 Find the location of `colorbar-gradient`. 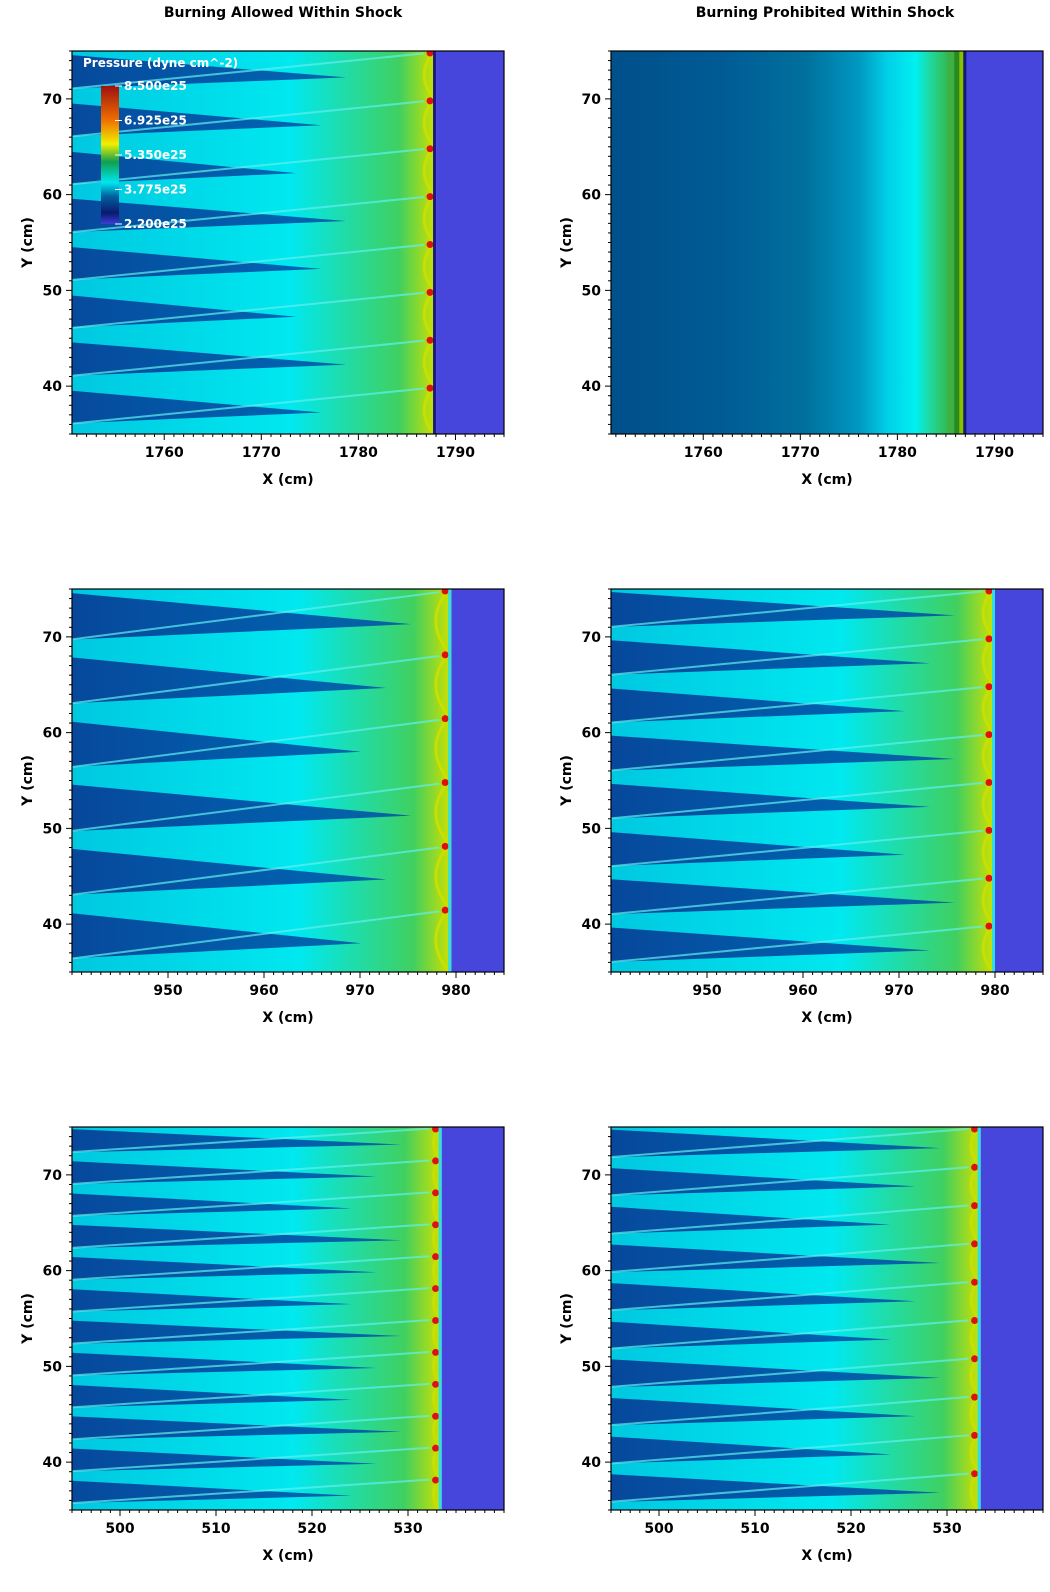

colorbar-gradient is located at coordinates (110, 155).